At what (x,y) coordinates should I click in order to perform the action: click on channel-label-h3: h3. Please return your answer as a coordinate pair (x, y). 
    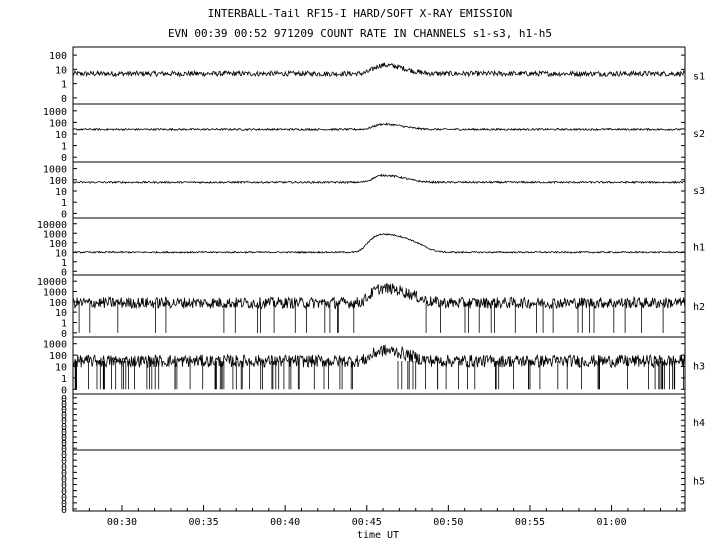
    Looking at the image, I should click on (699, 367).